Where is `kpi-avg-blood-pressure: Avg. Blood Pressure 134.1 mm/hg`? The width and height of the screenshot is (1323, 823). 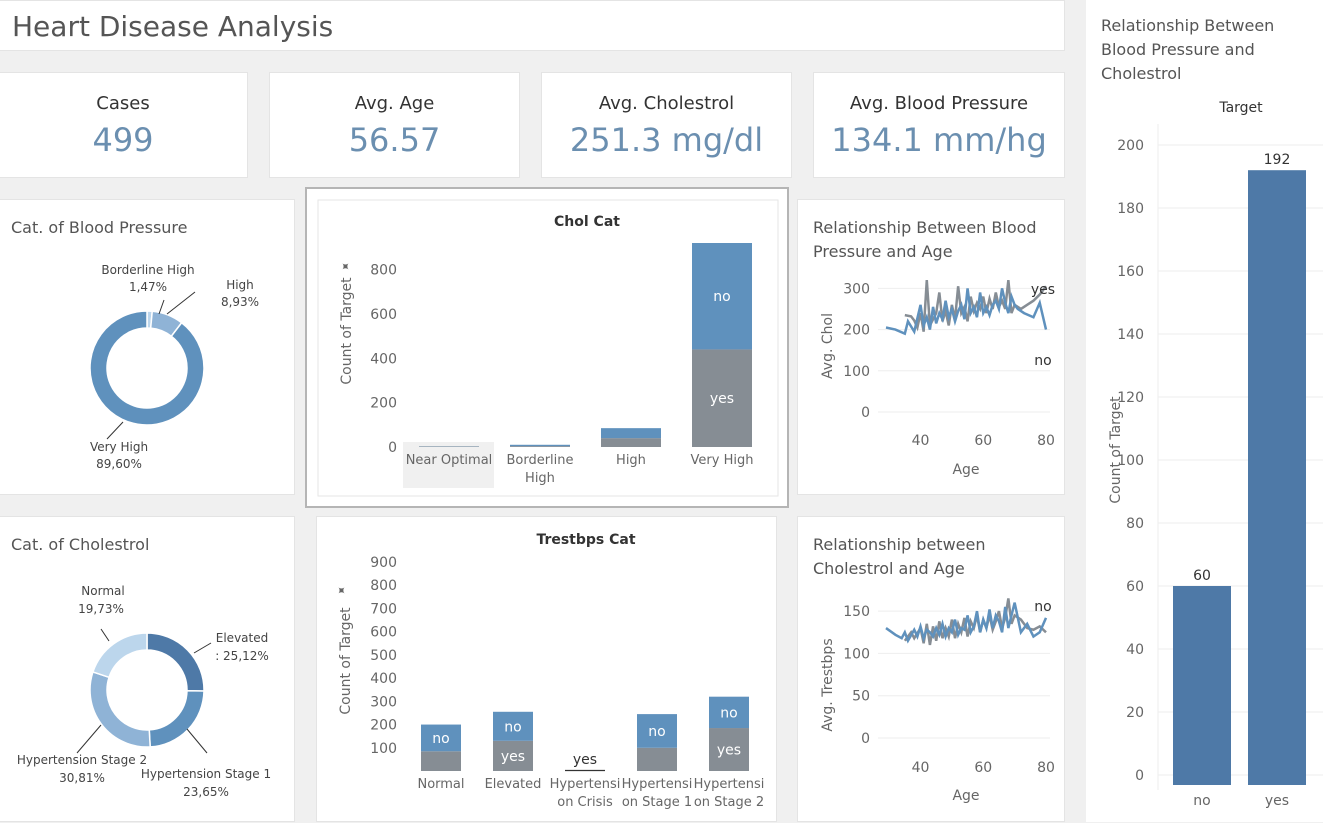
kpi-avg-blood-pressure: Avg. Blood Pressure 134.1 mm/hg is located at coordinates (939, 125).